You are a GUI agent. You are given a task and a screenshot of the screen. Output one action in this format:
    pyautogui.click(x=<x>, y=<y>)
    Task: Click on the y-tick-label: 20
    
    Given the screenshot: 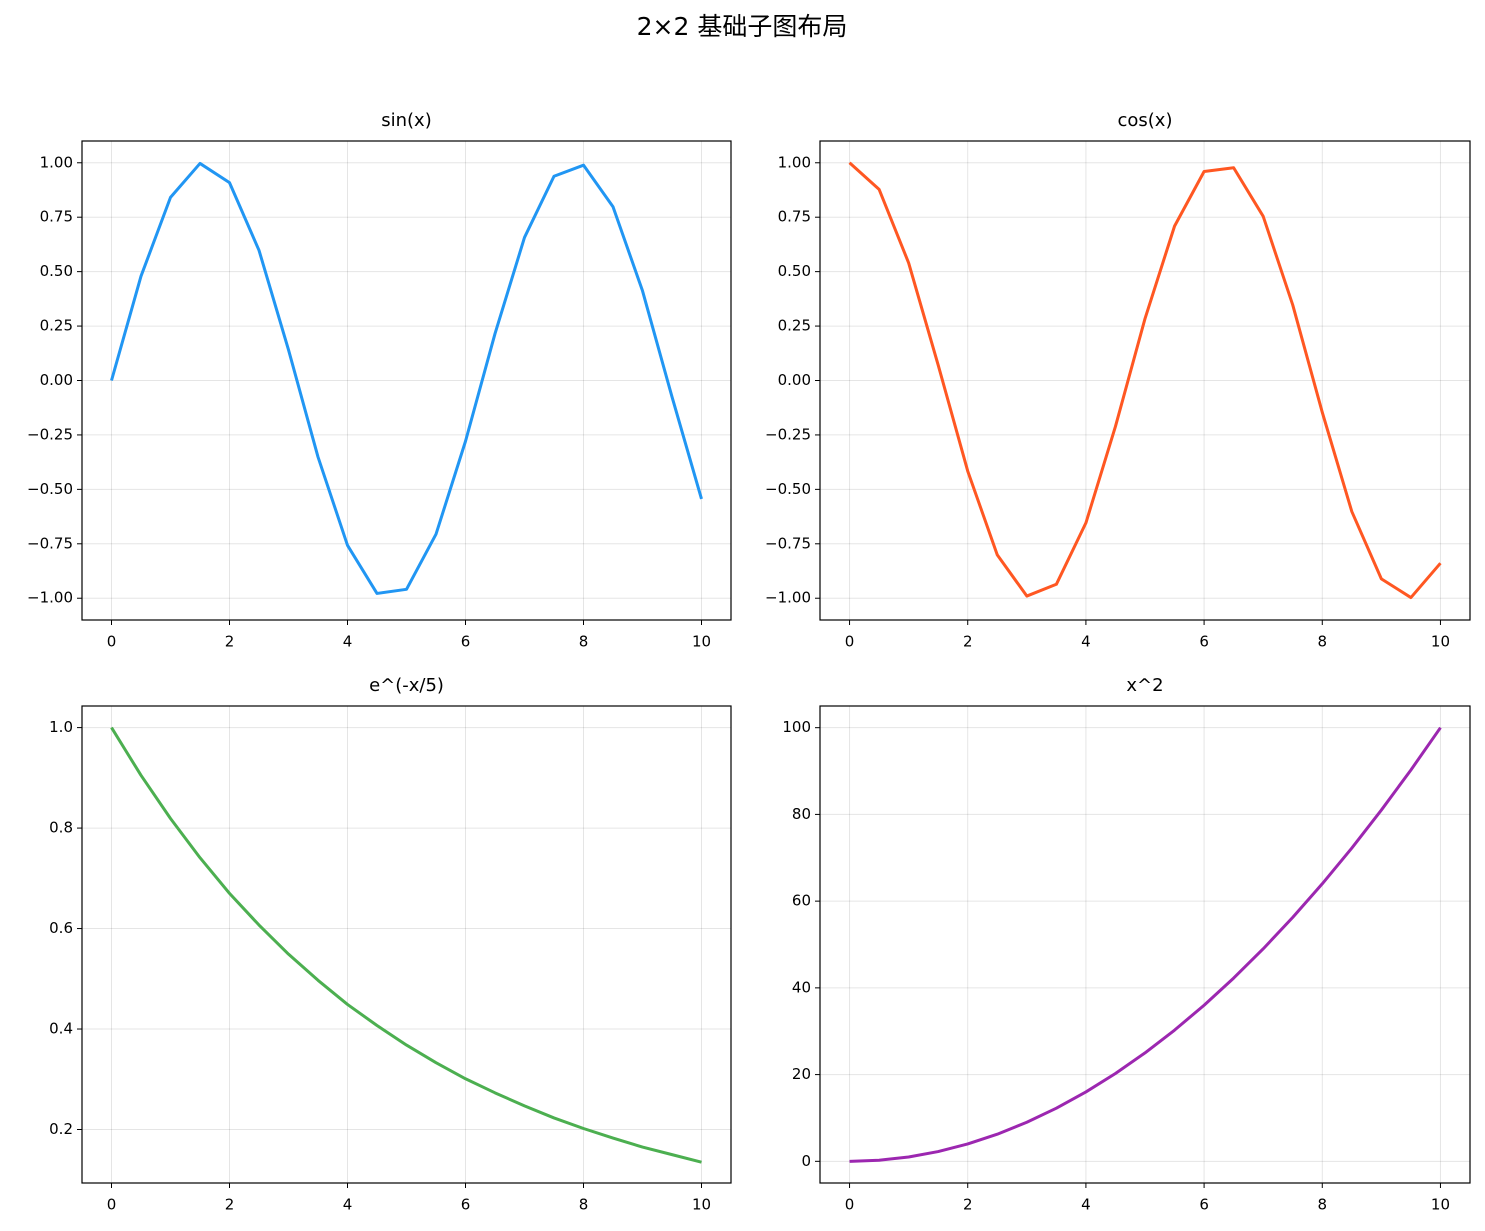 What is the action you would take?
    pyautogui.click(x=801, y=1074)
    